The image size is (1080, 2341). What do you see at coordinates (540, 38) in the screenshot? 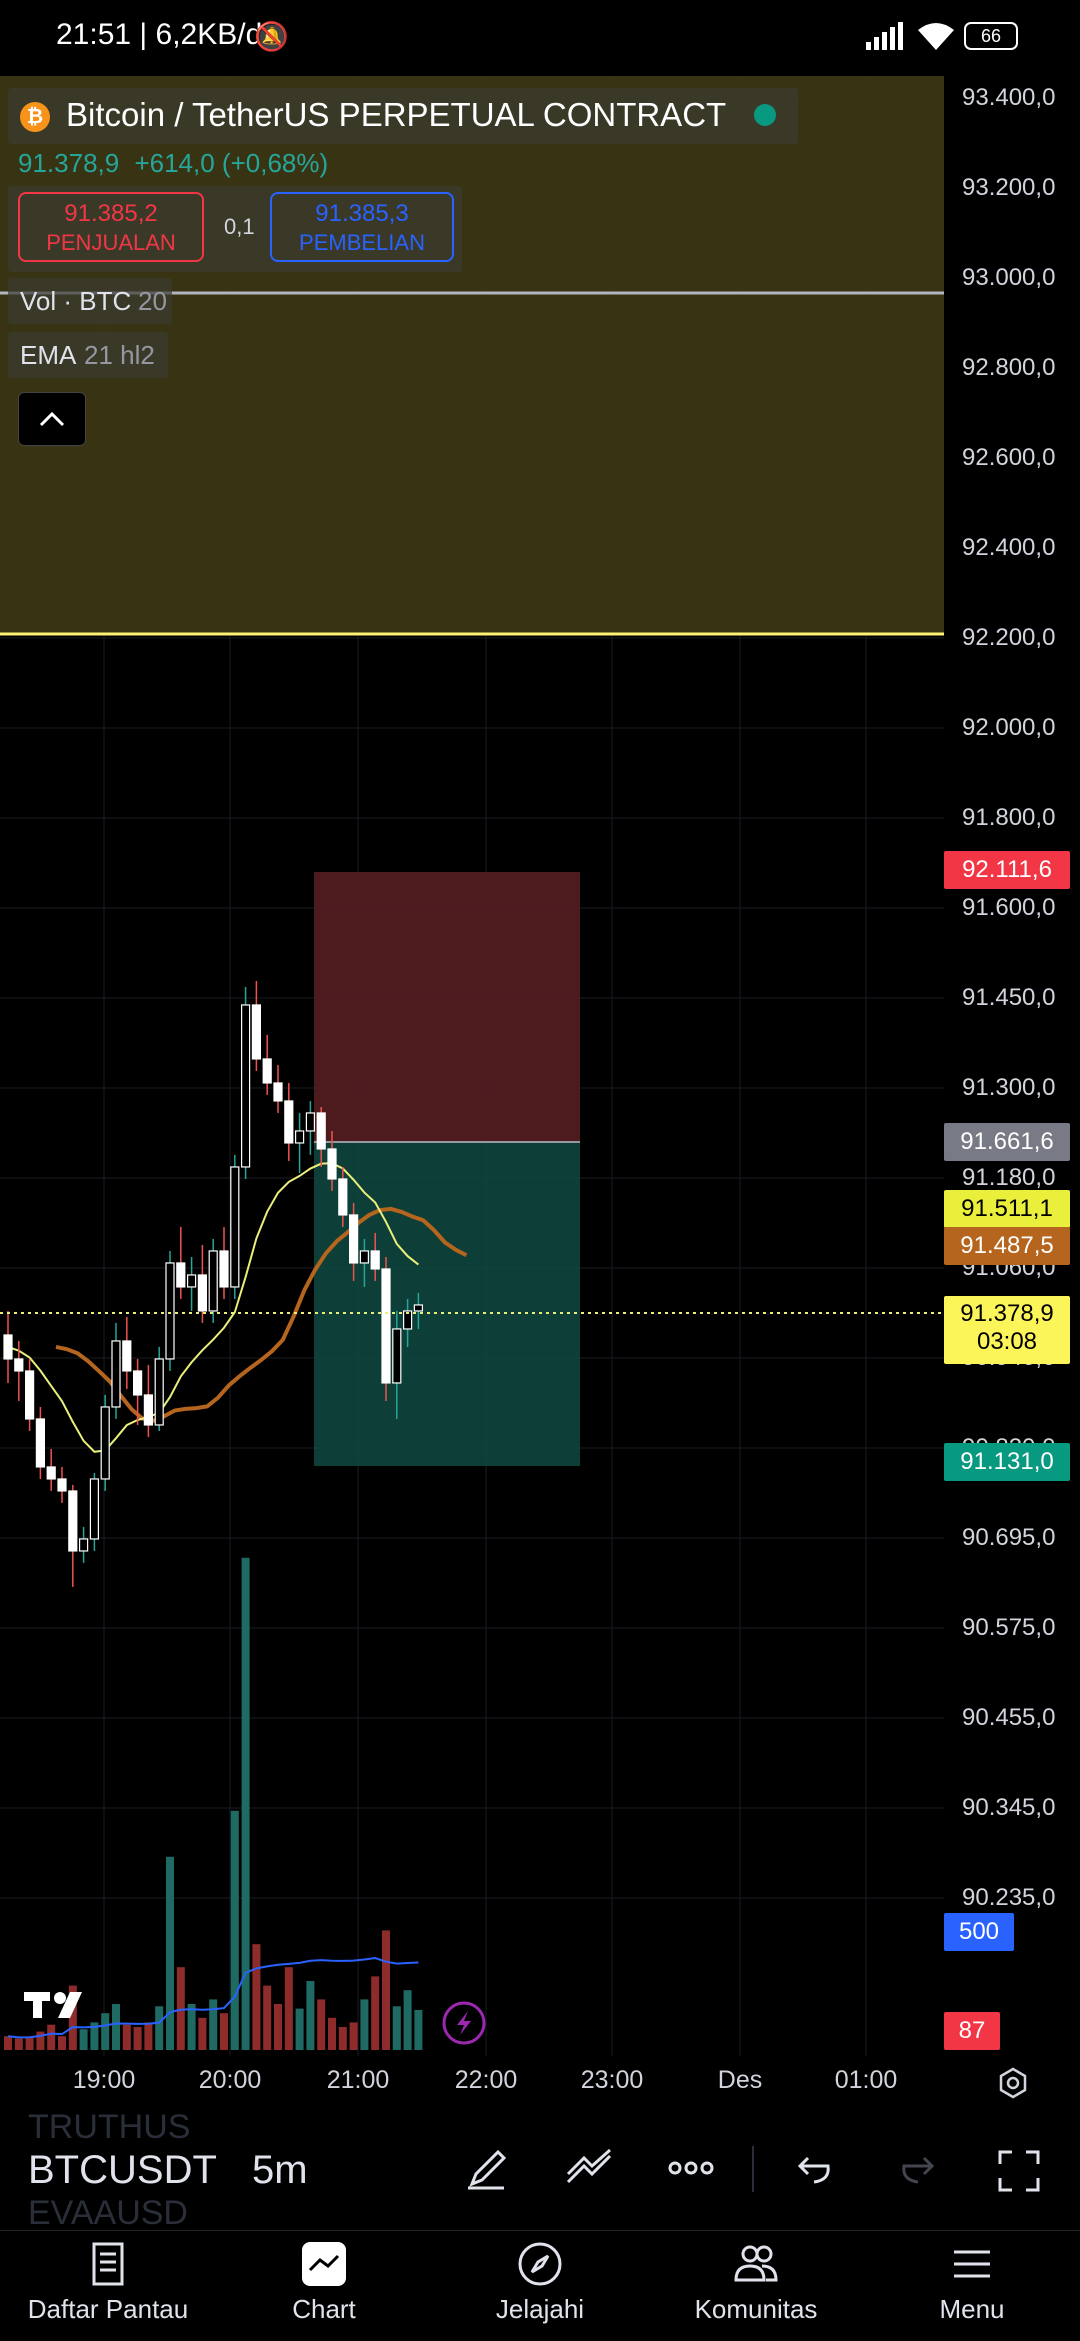
I see `status-bar: 21:51 | 6,2KB/d 🔕 66` at bounding box center [540, 38].